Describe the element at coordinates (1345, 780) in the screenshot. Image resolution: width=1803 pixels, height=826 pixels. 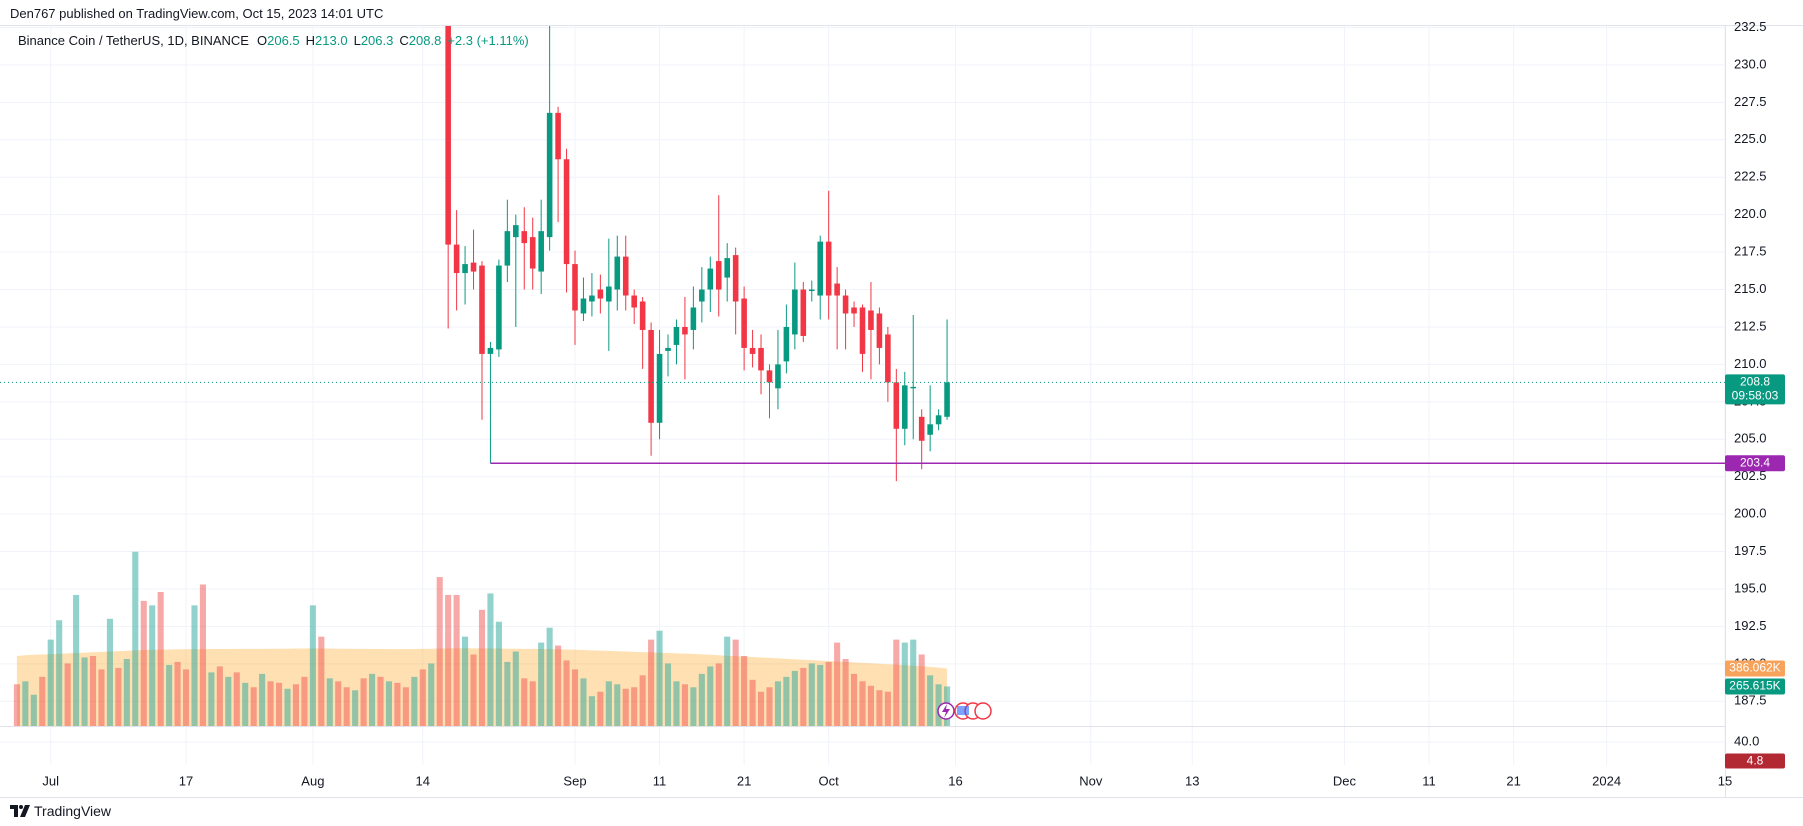
I see `x-tick-label: Dec` at that location.